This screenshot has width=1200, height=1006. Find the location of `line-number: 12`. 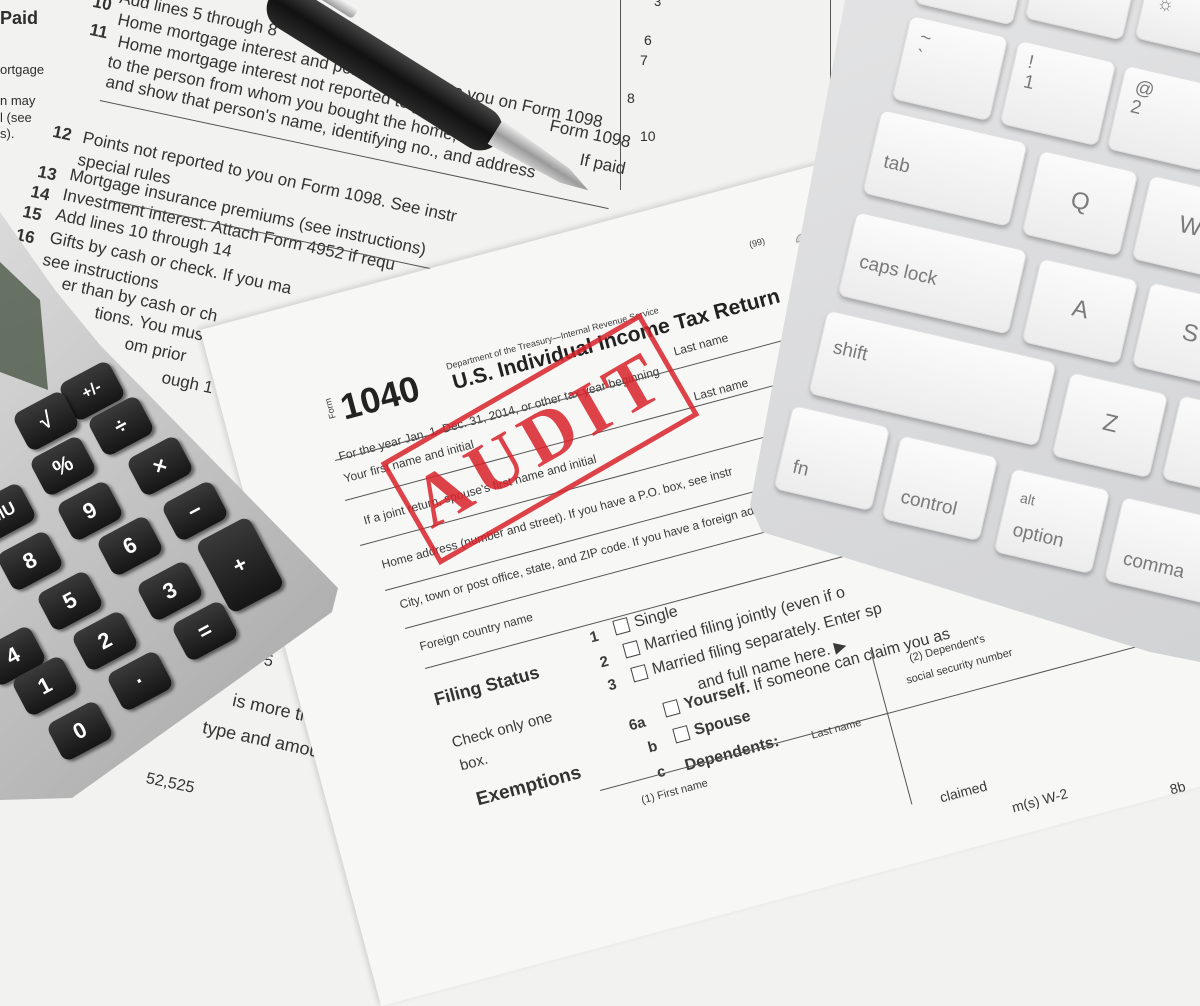

line-number: 12 is located at coordinates (62, 133).